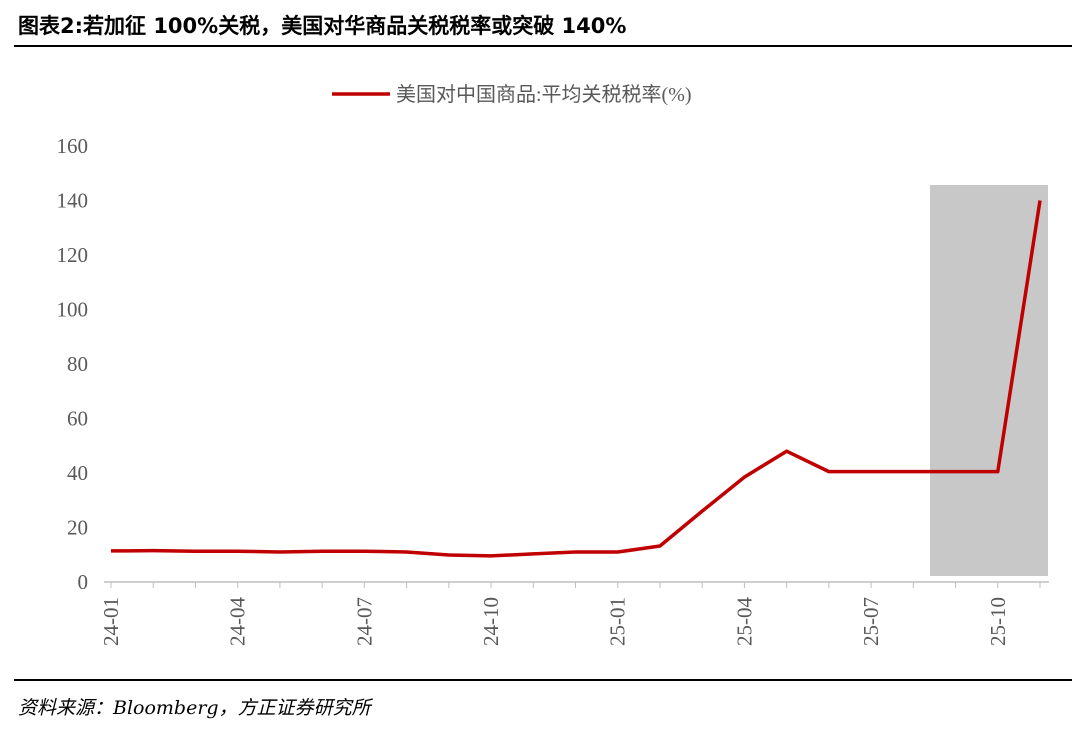 Image resolution: width=1080 pixels, height=732 pixels. I want to click on y-tick-label: 100, so click(73, 310).